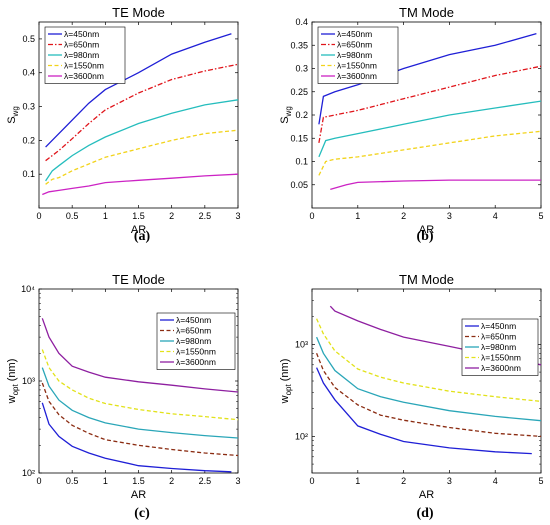  I want to click on y-tick-label: 0.25, so click(299, 92).